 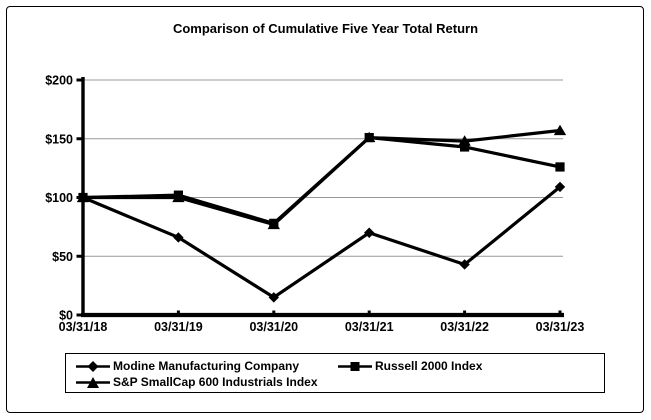 What do you see at coordinates (206, 366) in the screenshot?
I see `legend-label-modine: Modine Manufacturing Company` at bounding box center [206, 366].